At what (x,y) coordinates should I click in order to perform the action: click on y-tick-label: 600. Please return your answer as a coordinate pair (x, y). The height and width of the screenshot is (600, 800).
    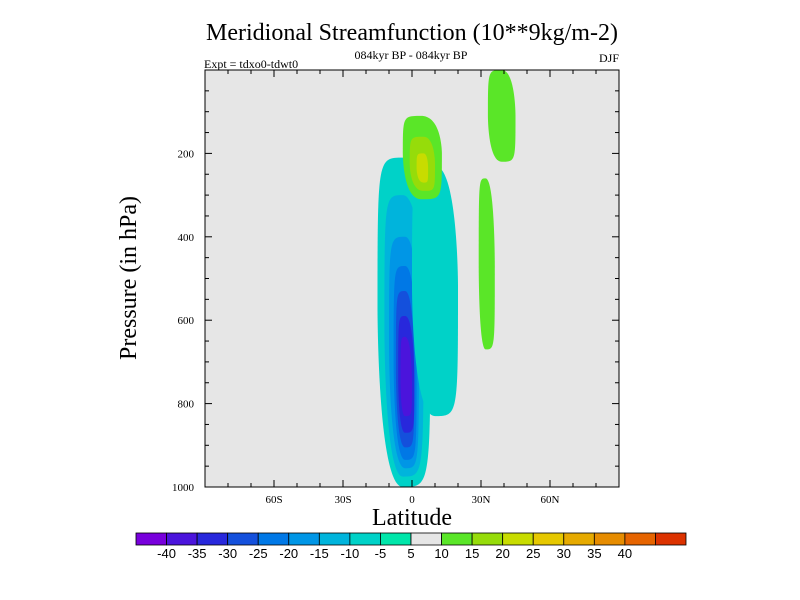
    Looking at the image, I should click on (186, 321).